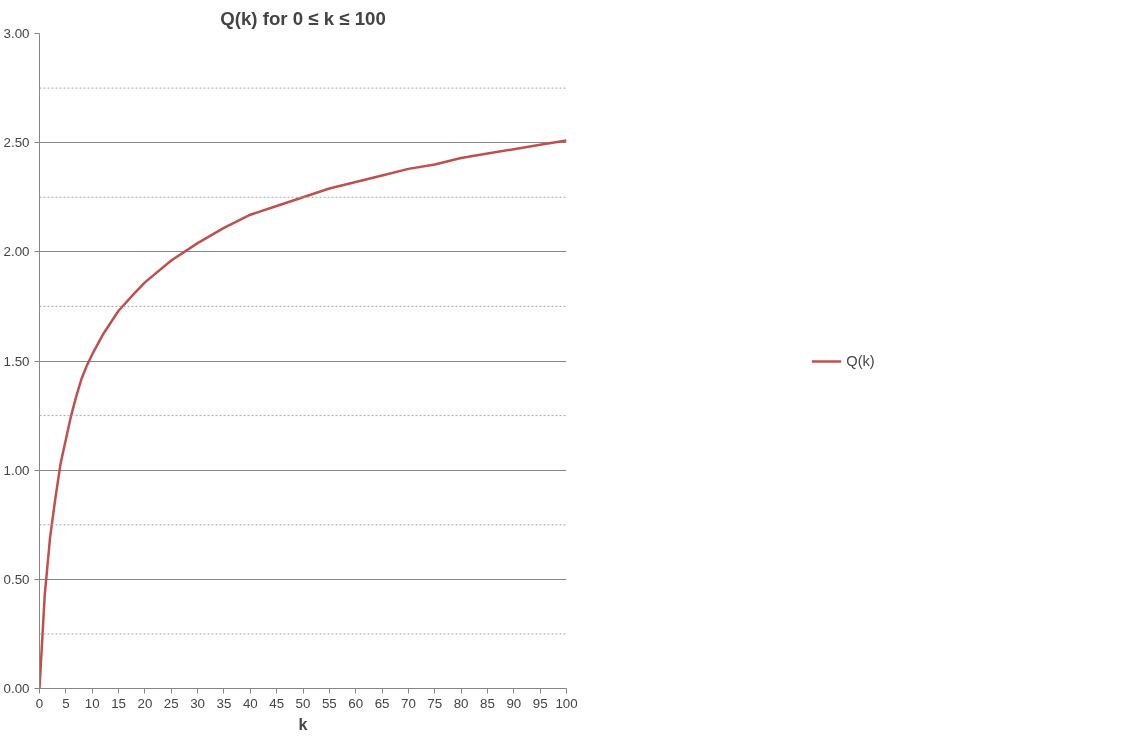 The height and width of the screenshot is (742, 1130). I want to click on x-tick-label: 10, so click(92, 703).